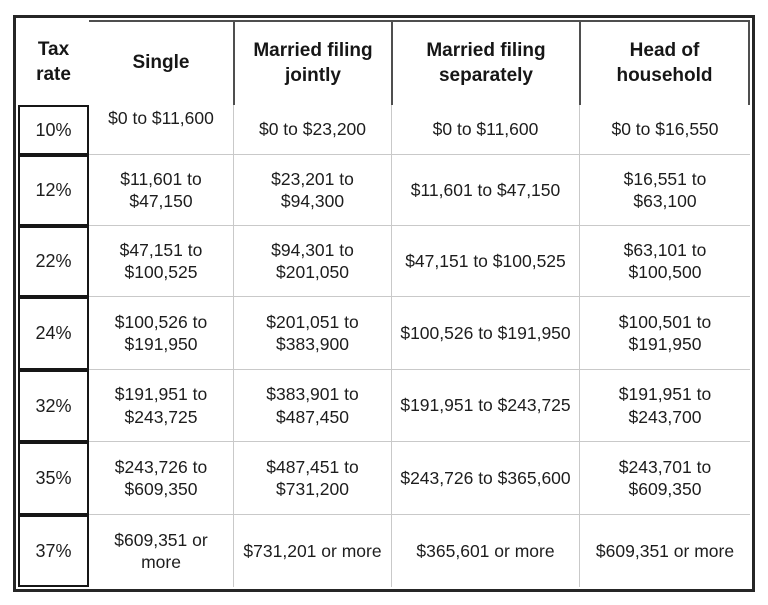  What do you see at coordinates (161, 478) in the screenshot?
I see `cell-single: $243,726 to $609,350` at bounding box center [161, 478].